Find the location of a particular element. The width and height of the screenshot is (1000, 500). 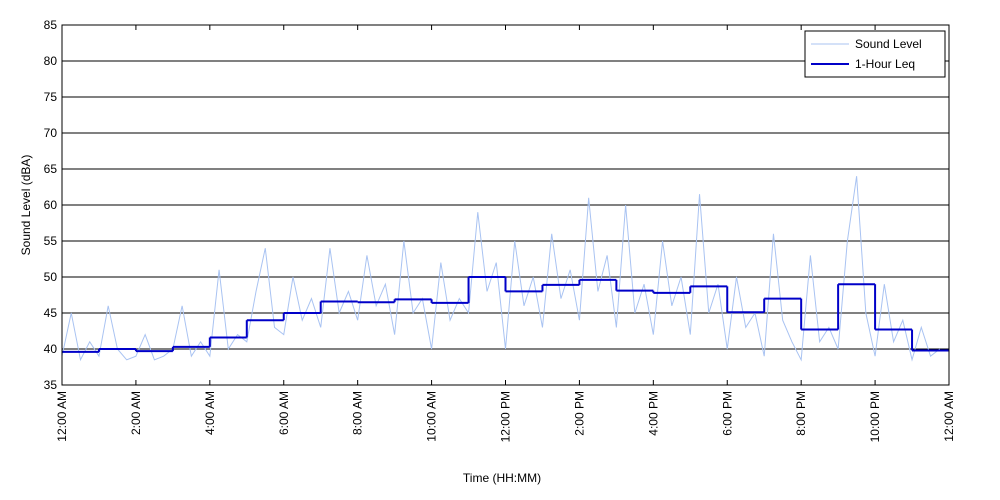

x-tick-label: 4:00 AM is located at coordinates (210, 413).